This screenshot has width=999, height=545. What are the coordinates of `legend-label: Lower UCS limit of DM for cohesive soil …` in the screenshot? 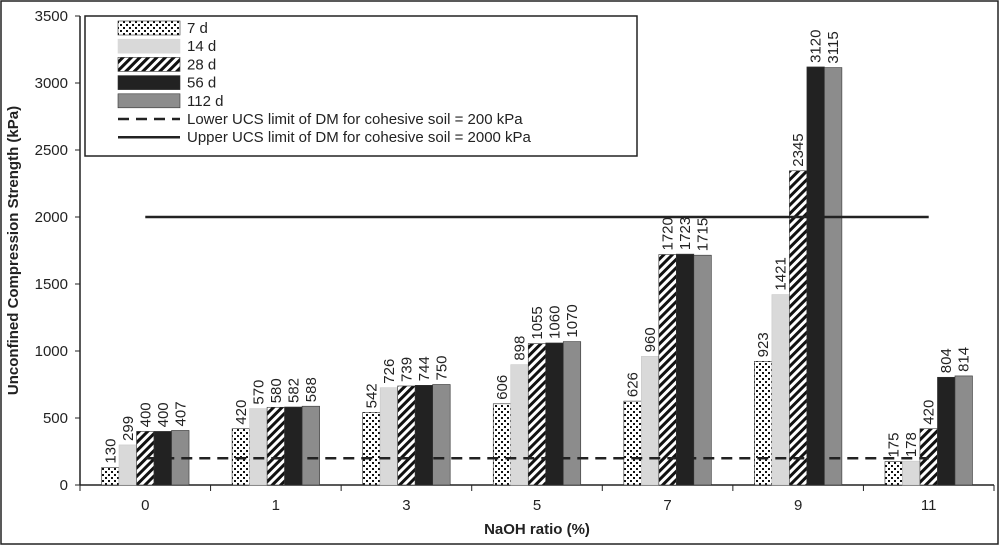 It's located at (355, 119).